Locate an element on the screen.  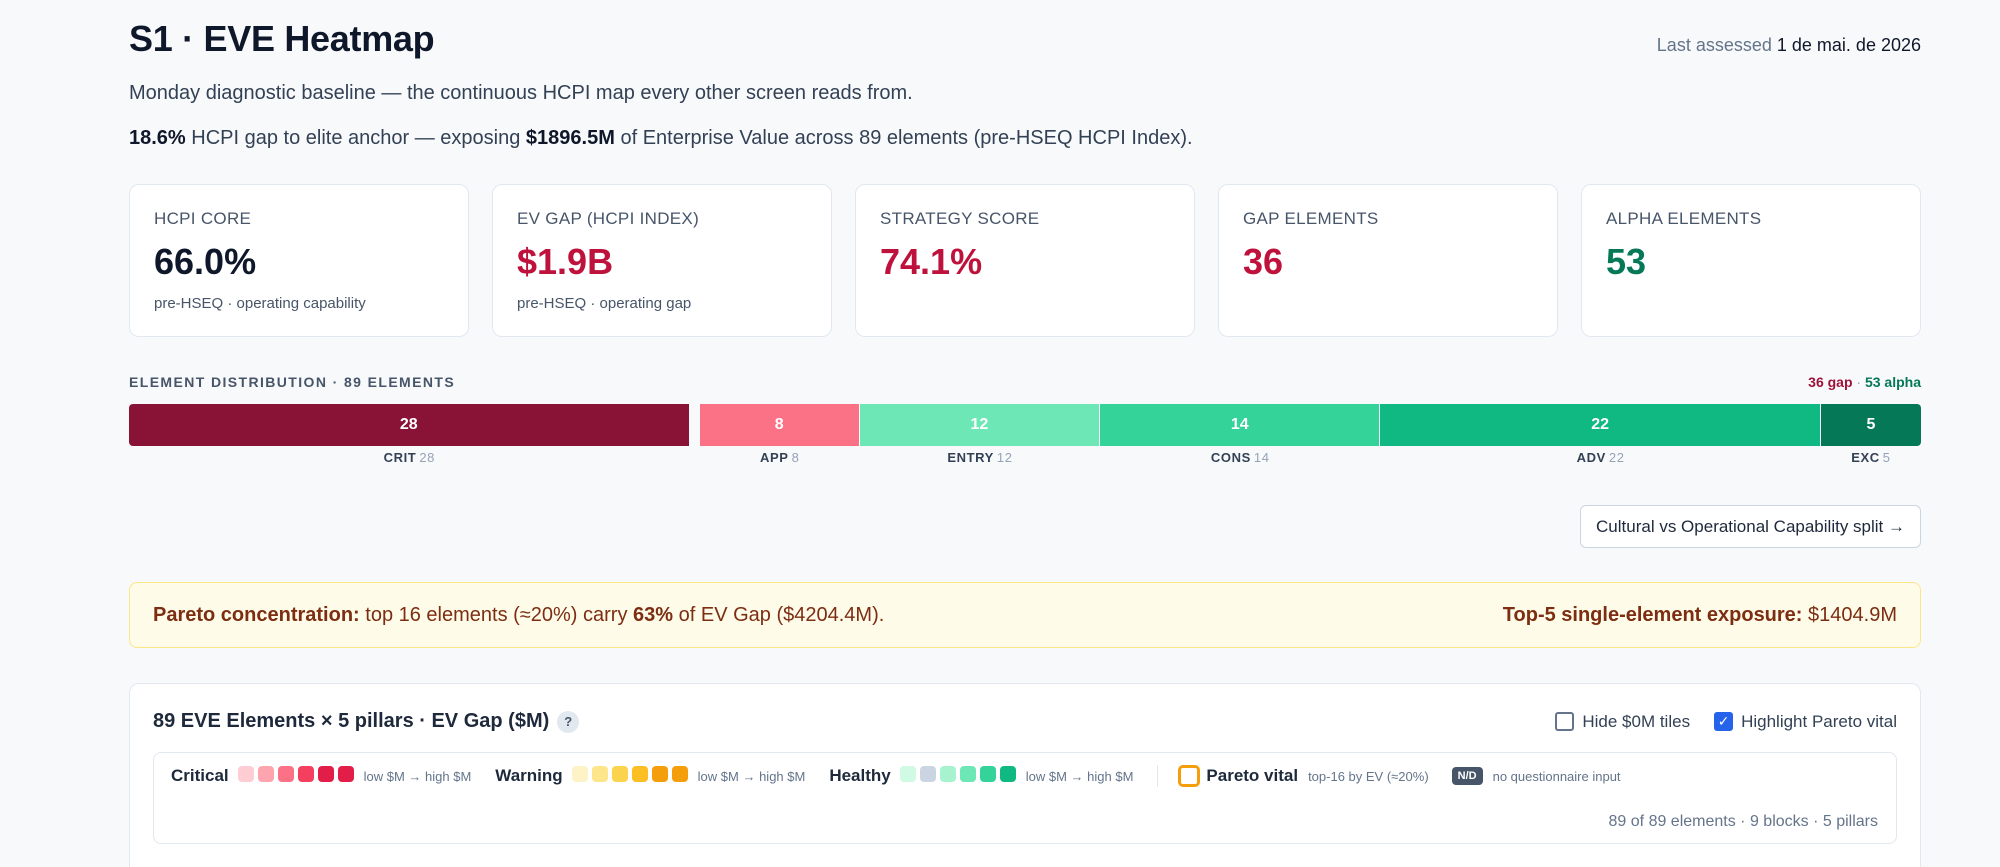
kpi-card-strategy-score: STRATEGY SCORE 74.1% is located at coordinates (1025, 260).